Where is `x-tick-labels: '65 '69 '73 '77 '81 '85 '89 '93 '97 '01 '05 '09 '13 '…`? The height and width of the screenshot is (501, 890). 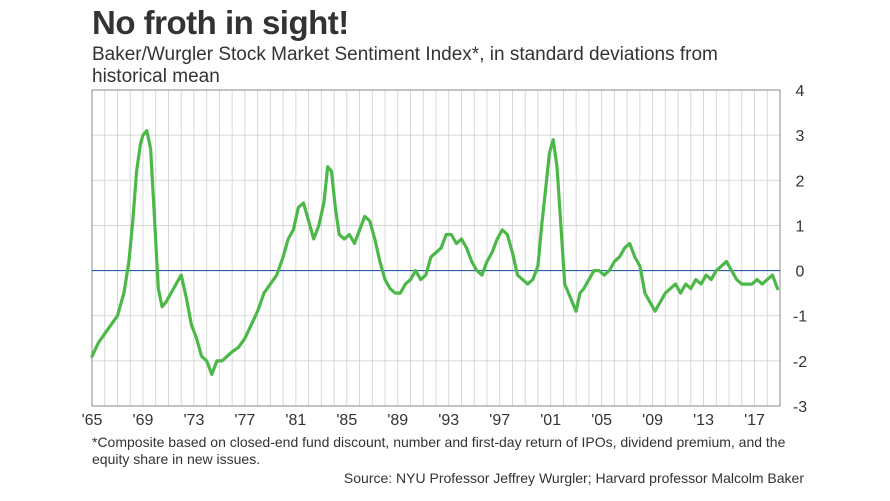
x-tick-labels: '65 '69 '73 '77 '81 '85 '89 '93 '97 '01 '05 '09 '13 '… is located at coordinates (423, 420).